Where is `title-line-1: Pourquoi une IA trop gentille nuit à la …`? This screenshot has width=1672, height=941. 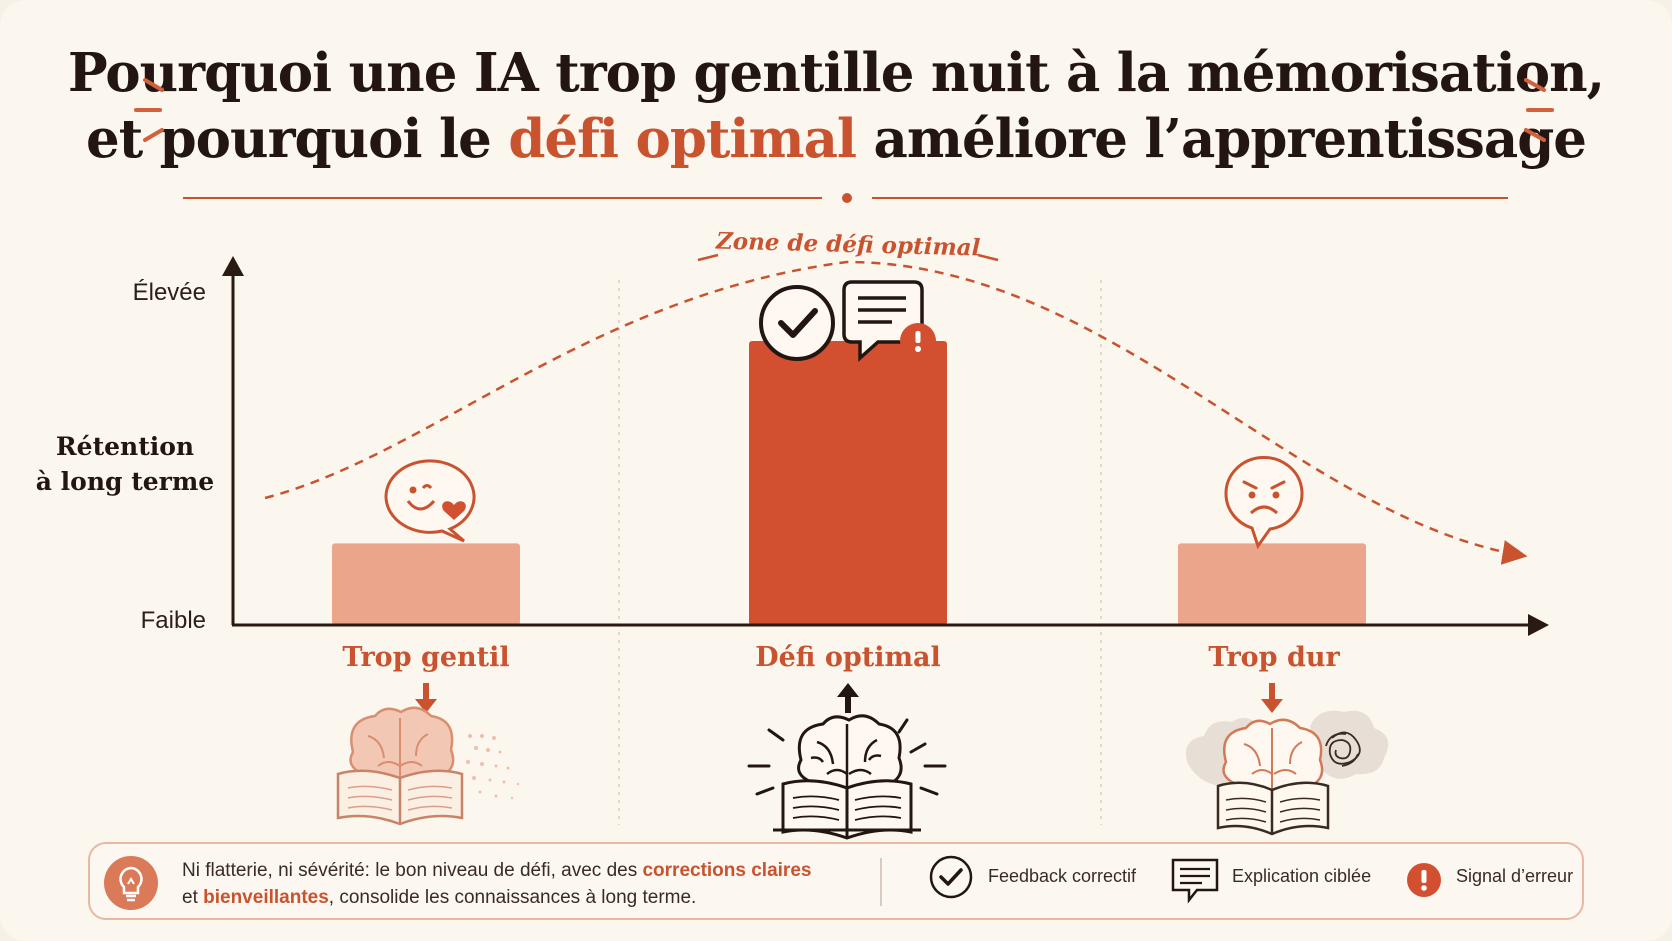
title-line-1: Pourquoi une IA trop gentille nuit à la … is located at coordinates (836, 73).